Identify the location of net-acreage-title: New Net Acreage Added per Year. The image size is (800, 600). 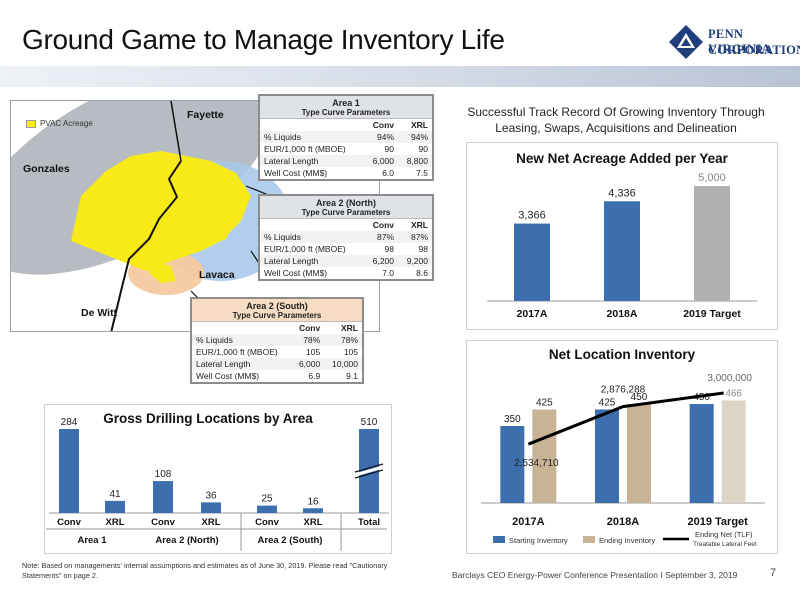
(622, 158).